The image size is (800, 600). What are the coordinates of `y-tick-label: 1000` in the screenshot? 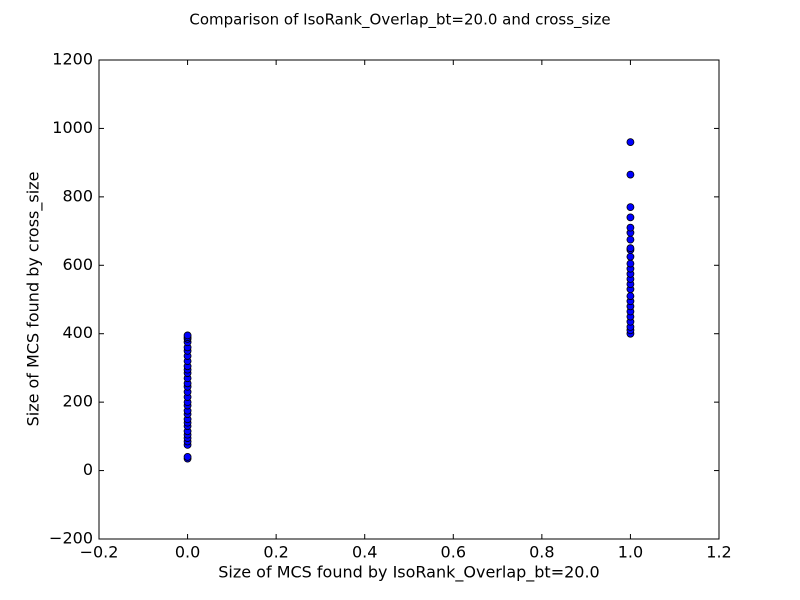 It's located at (72, 127).